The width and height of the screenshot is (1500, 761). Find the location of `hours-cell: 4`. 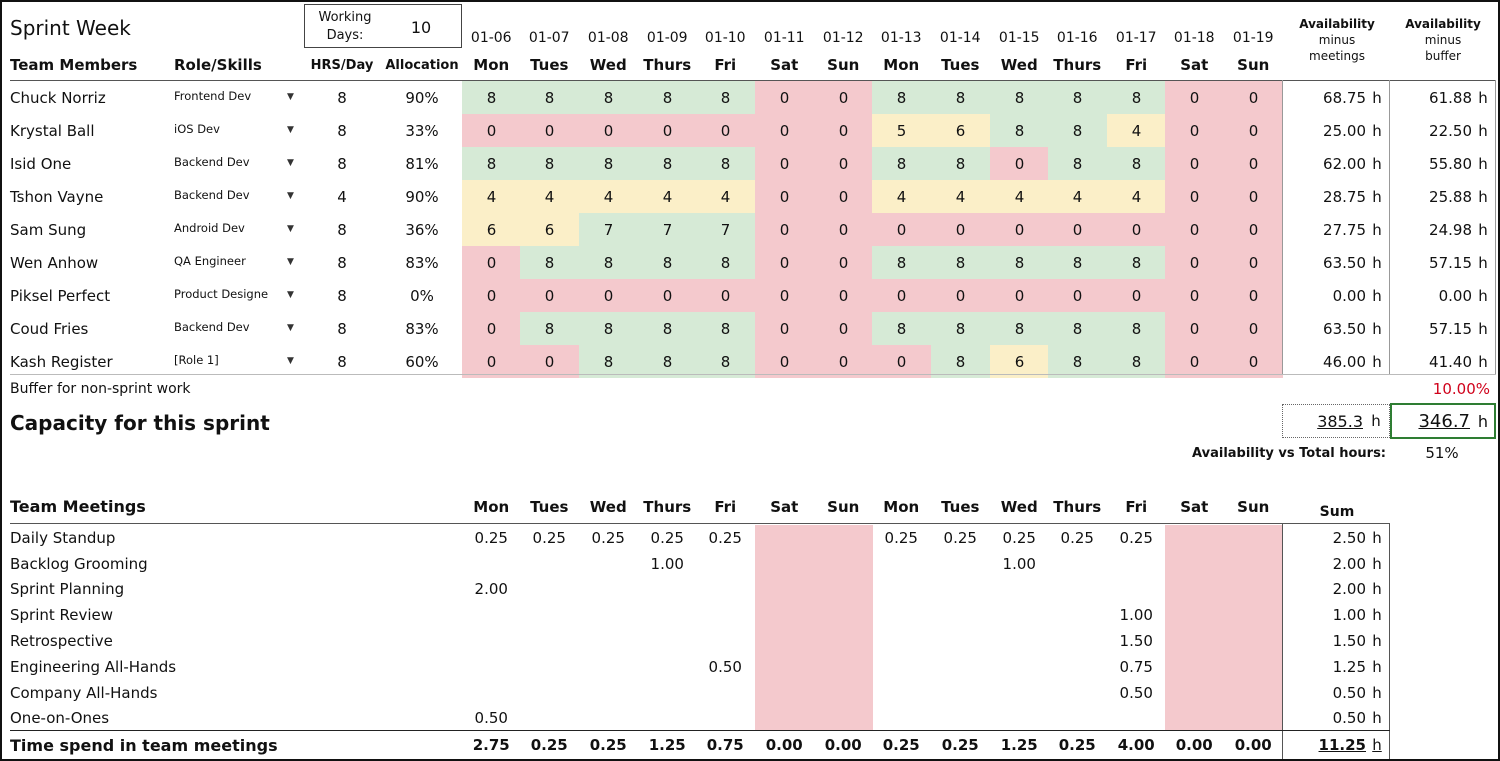

hours-cell: 4 is located at coordinates (549, 196).